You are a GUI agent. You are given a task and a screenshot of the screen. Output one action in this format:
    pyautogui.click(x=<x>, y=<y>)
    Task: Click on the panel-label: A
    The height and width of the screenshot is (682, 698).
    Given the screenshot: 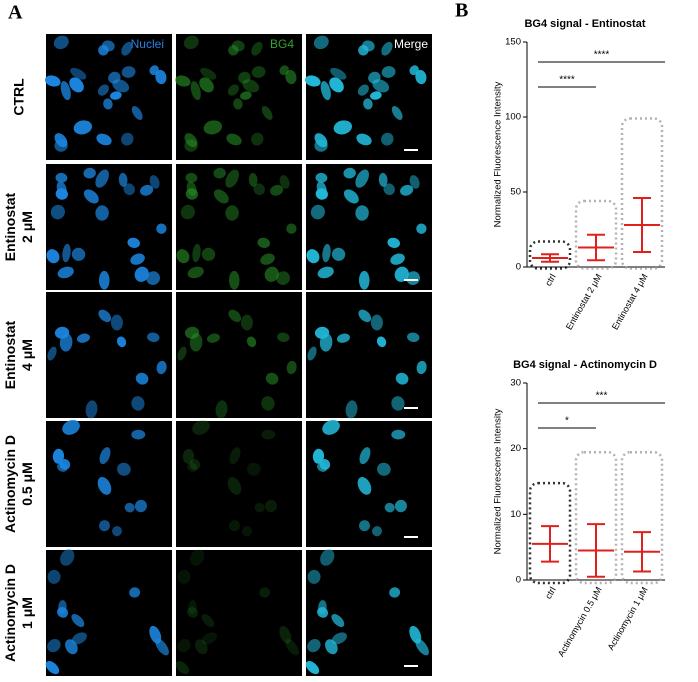 What is the action you would take?
    pyautogui.click(x=15, y=13)
    